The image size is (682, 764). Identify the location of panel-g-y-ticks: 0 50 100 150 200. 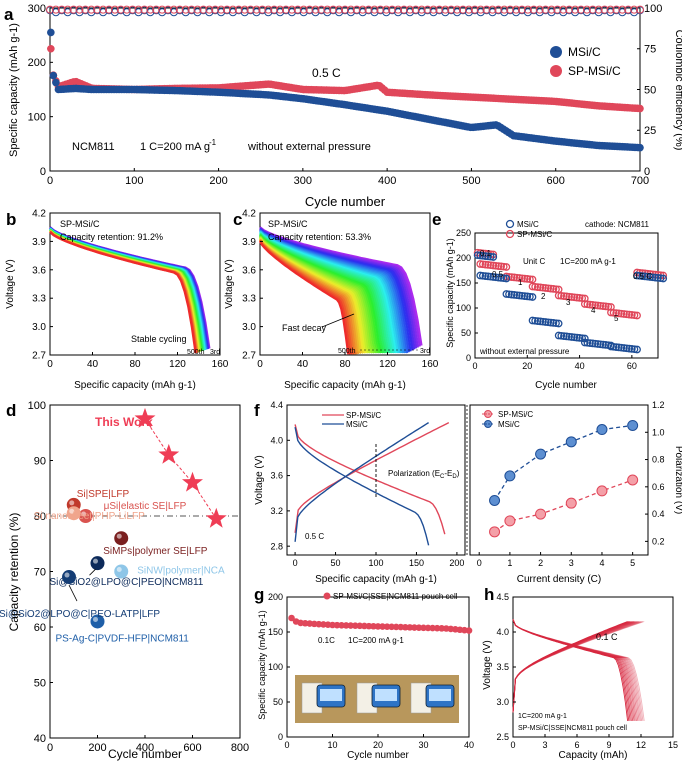
(279, 667).